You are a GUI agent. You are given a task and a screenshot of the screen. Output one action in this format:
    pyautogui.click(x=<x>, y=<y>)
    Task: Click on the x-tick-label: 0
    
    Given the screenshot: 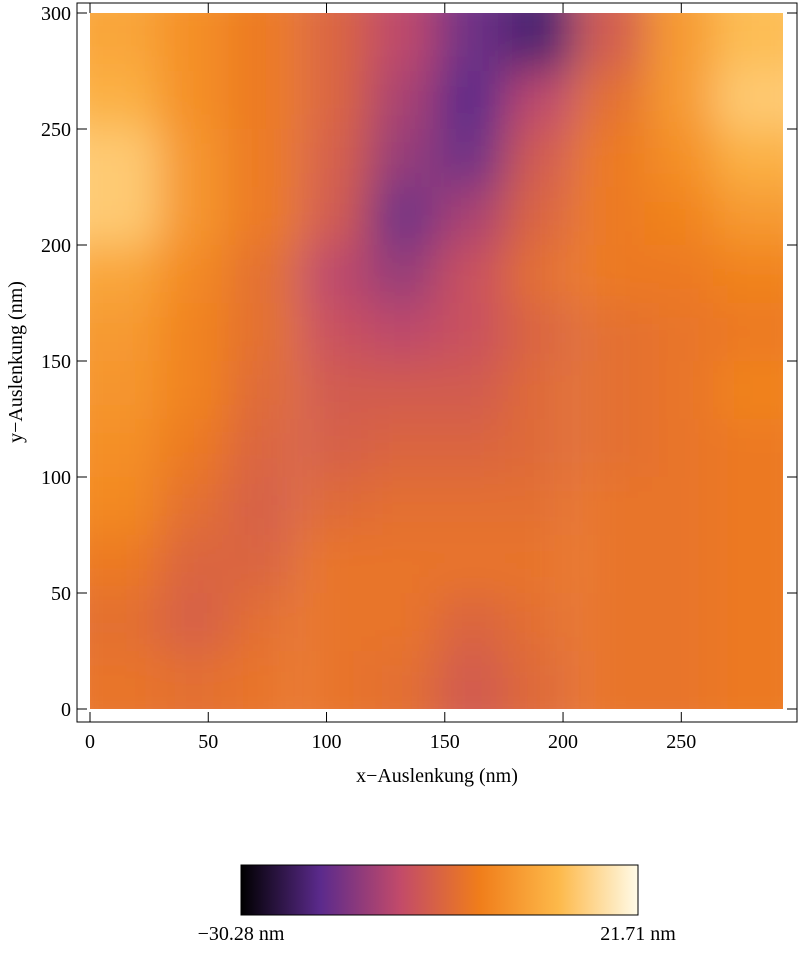 What is the action you would take?
    pyautogui.click(x=90, y=742)
    